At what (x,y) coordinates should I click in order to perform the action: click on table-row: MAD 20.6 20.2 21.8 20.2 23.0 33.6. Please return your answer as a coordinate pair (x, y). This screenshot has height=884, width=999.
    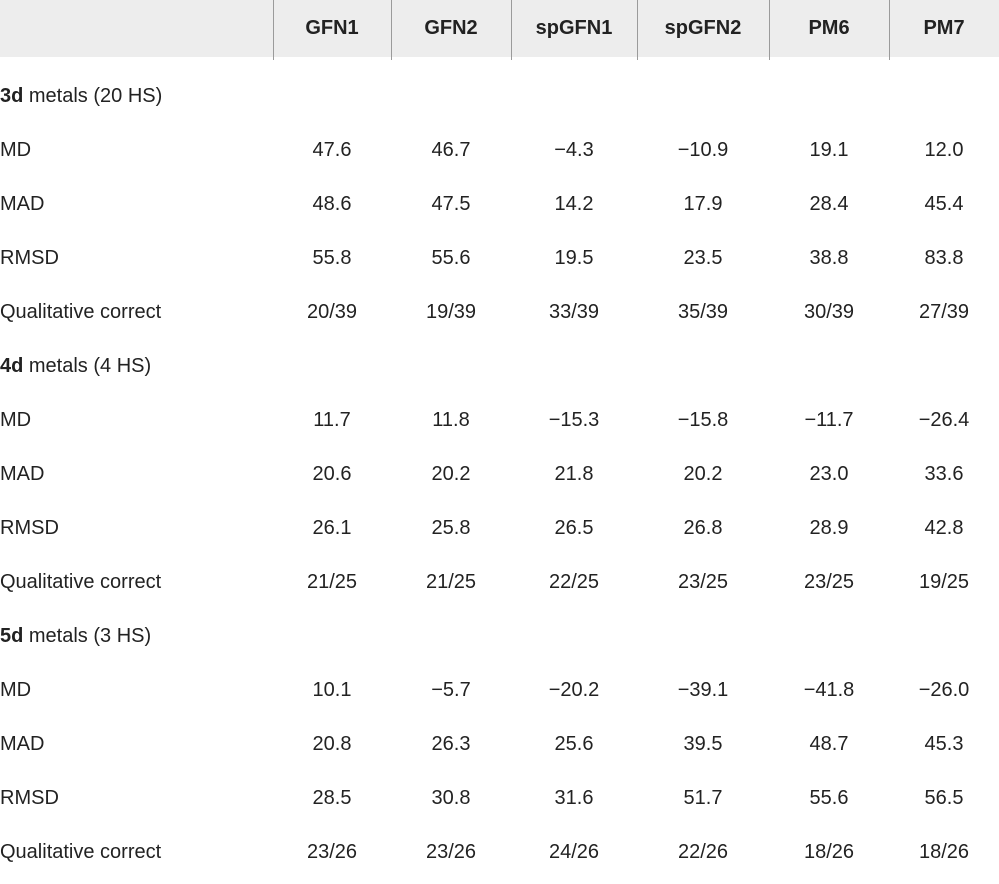
    Looking at the image, I should click on (499, 474).